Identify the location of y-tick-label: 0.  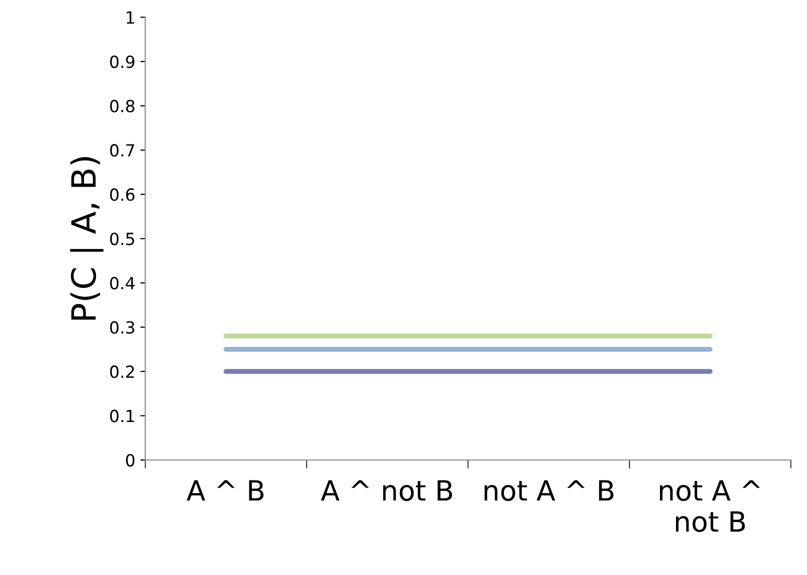
(130, 460).